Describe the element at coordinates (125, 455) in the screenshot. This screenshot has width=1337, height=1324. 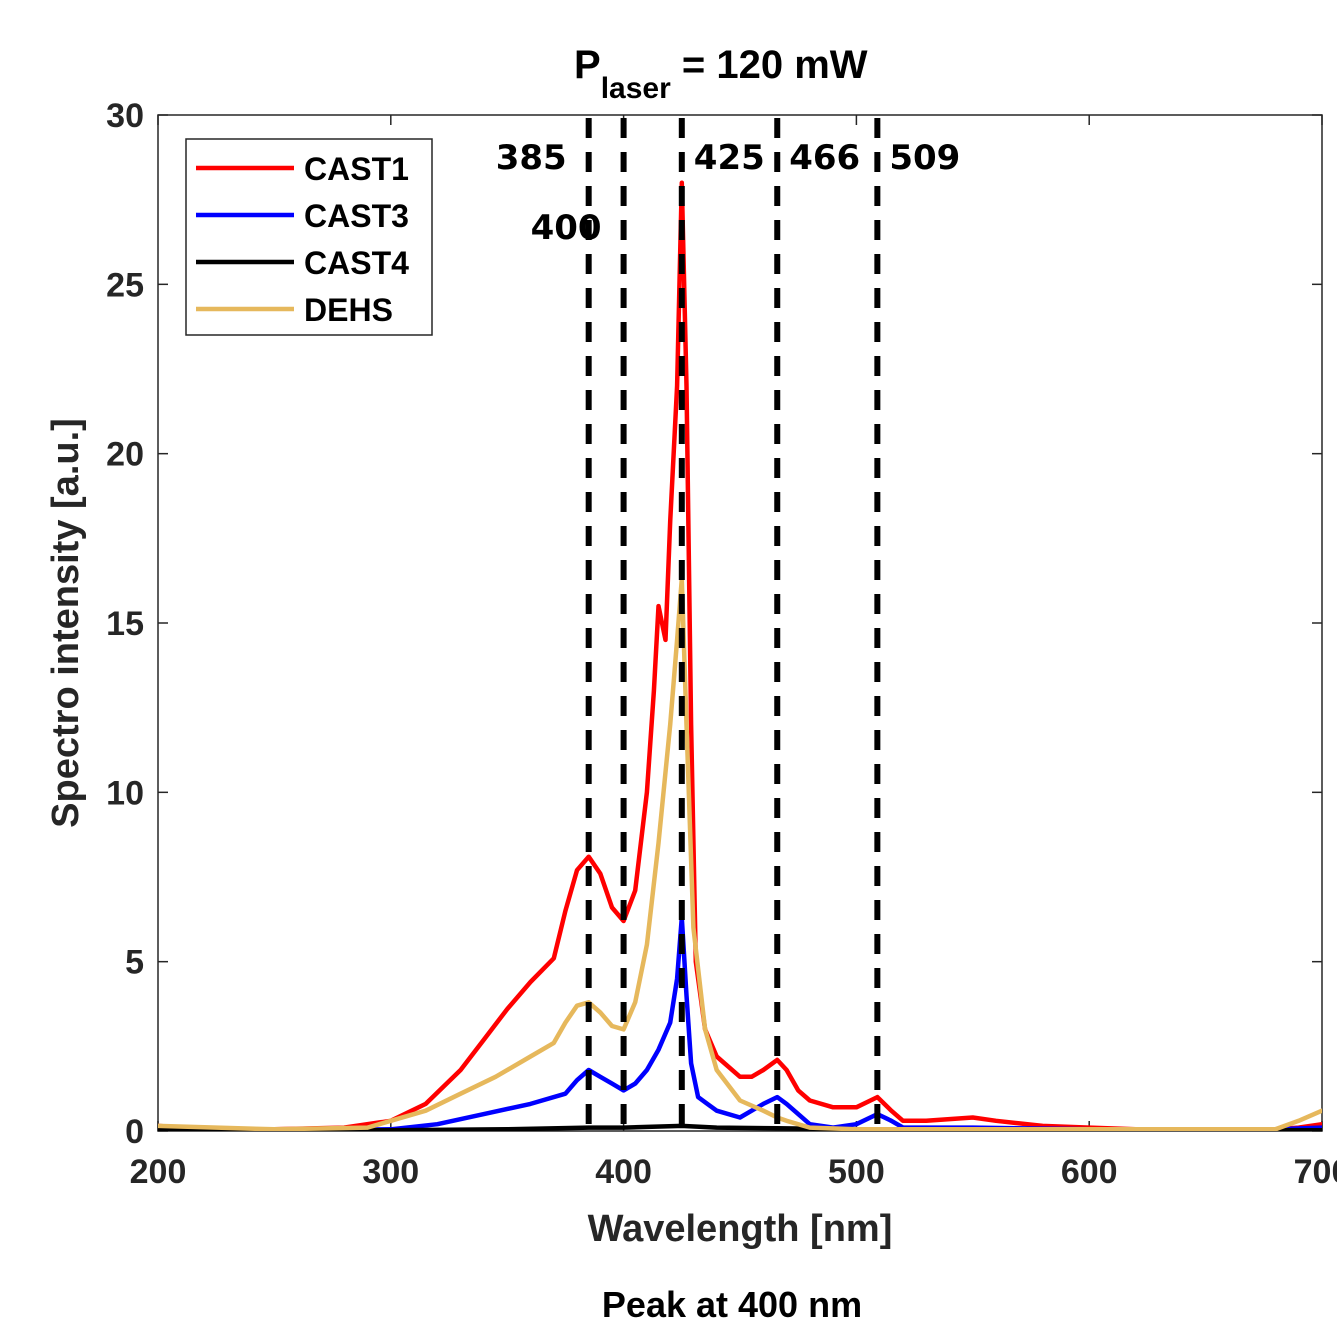
I see `y-tick-label: 20` at that location.